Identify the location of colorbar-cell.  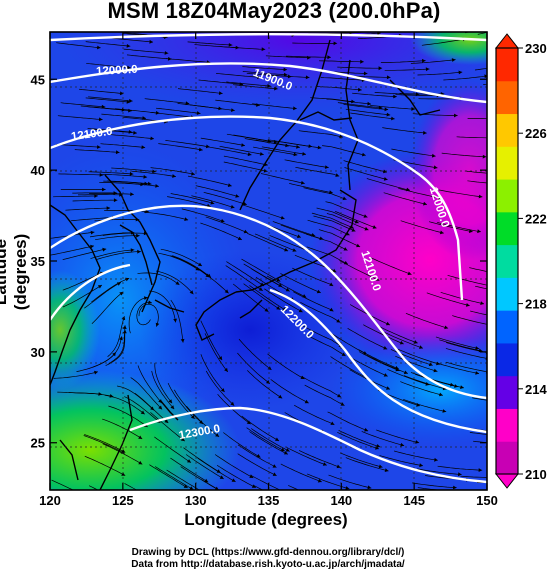
(507, 261).